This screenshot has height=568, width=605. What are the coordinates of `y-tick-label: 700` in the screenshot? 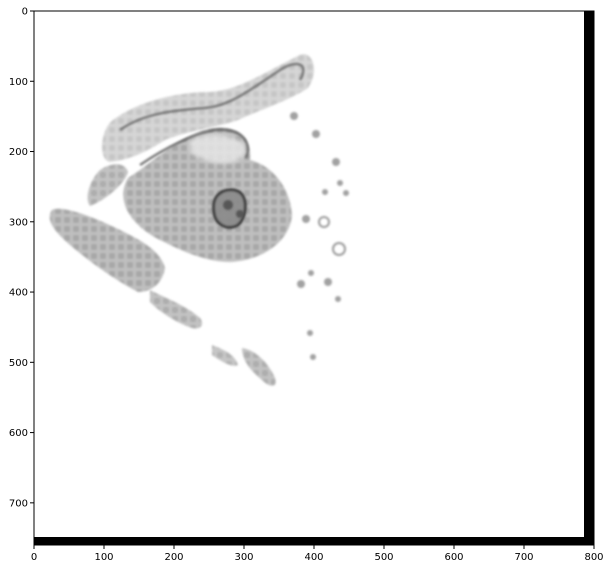 It's located at (18, 503).